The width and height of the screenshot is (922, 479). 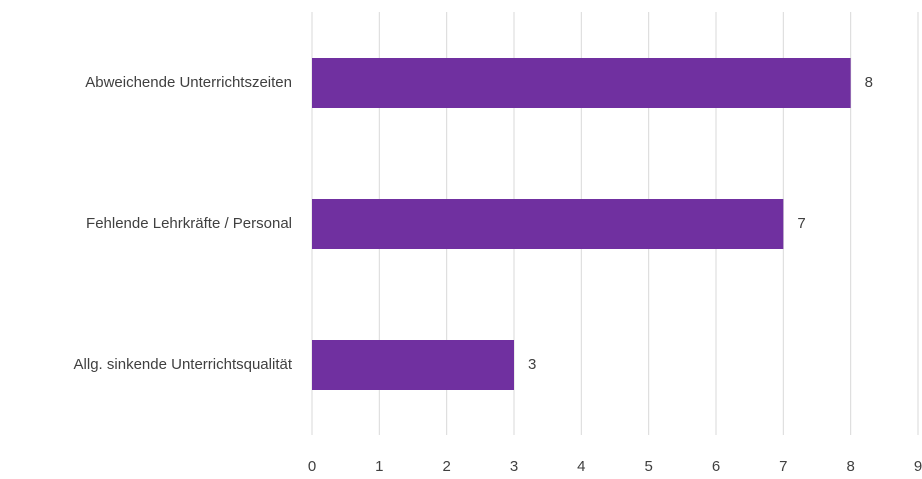 What do you see at coordinates (189, 223) in the screenshot?
I see `y-tick-label: Fehlende Lehrkräfte / Personal` at bounding box center [189, 223].